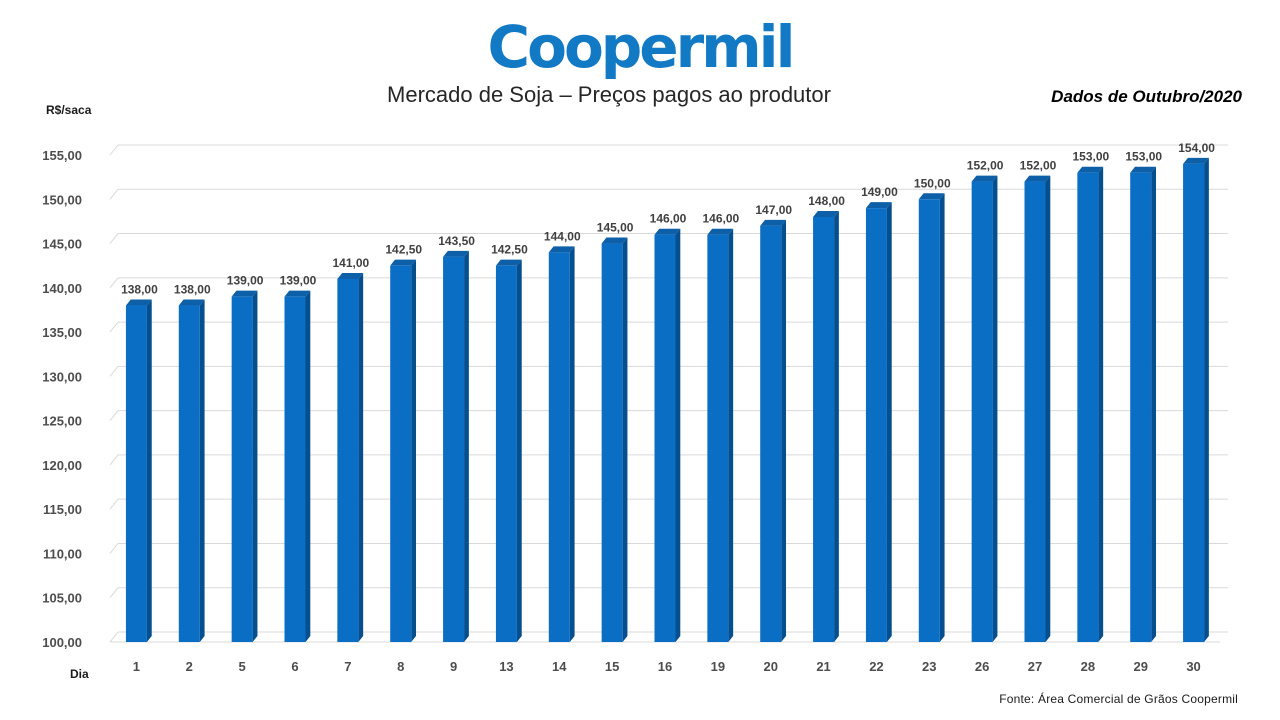  What do you see at coordinates (400, 666) in the screenshot?
I see `x-tick-label: 8` at bounding box center [400, 666].